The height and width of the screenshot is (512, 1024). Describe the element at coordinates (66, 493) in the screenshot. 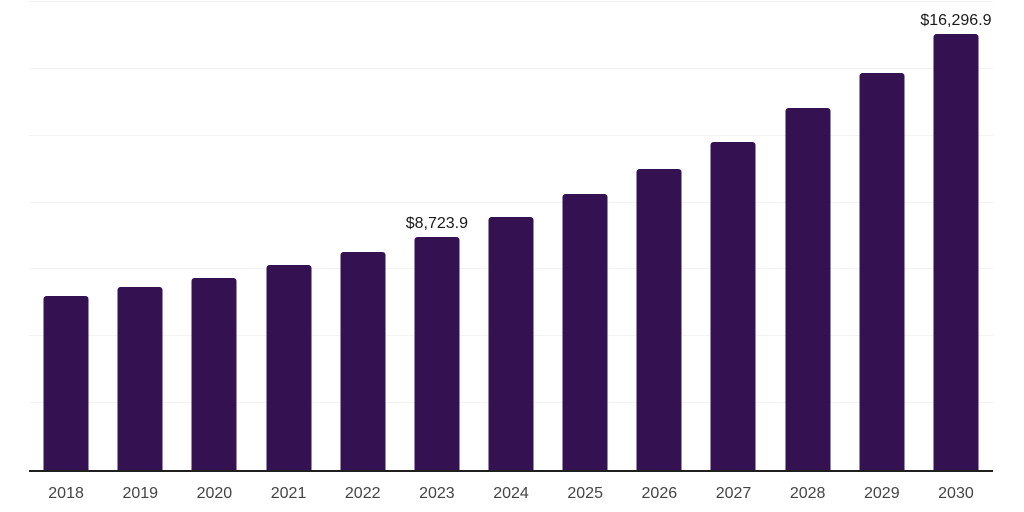

I see `x-tick-label-2018: 2018` at that location.